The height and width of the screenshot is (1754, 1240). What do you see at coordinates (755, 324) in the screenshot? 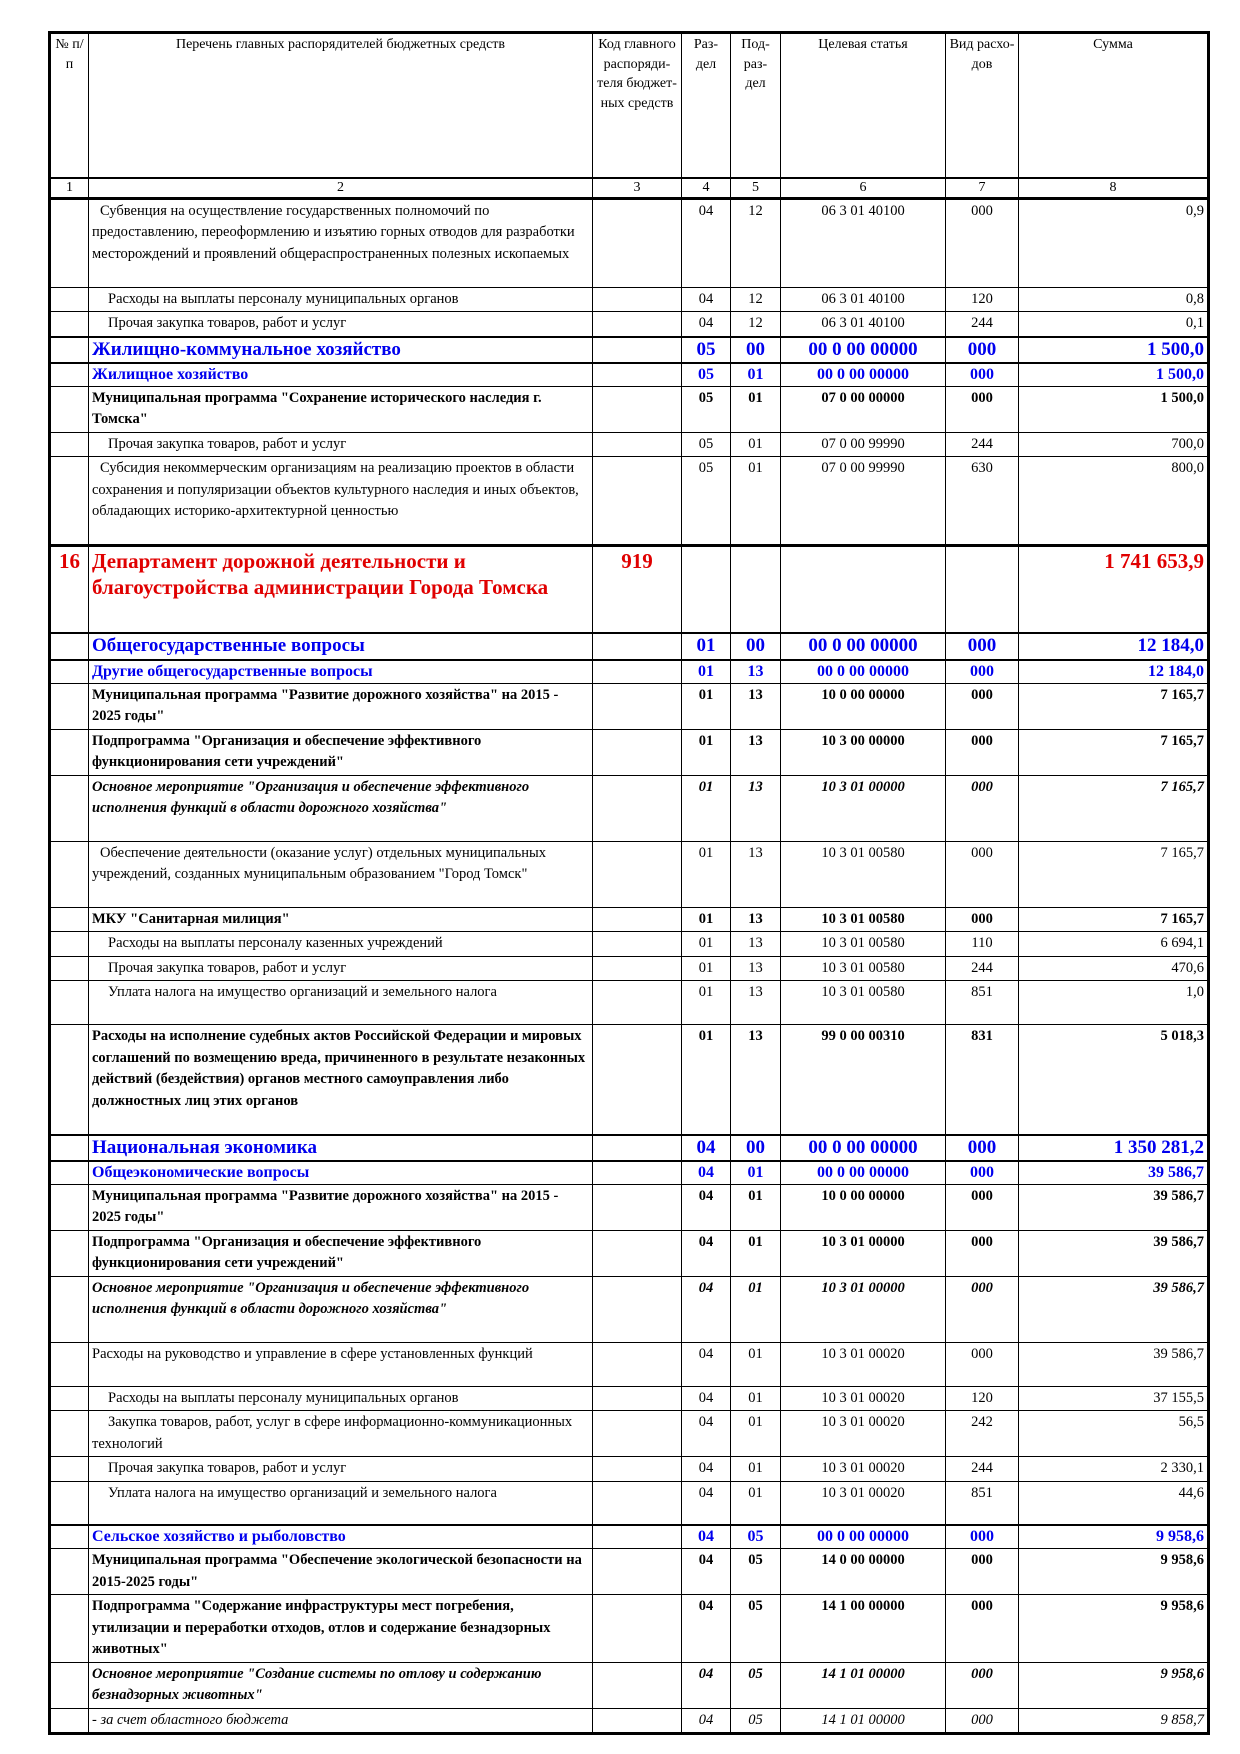
I see `row-podrazdel: 12` at bounding box center [755, 324].